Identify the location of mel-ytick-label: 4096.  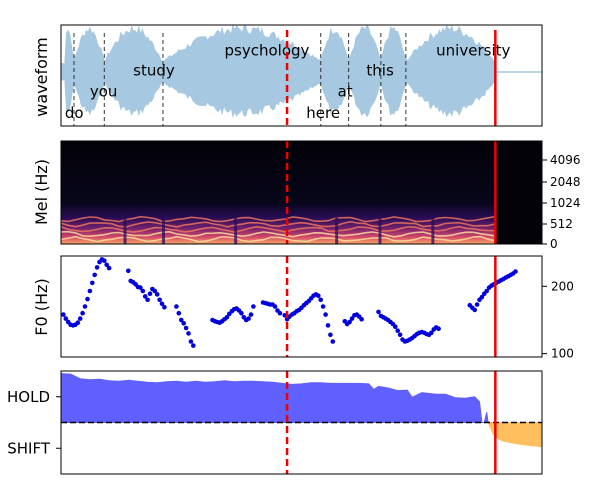
(565, 160).